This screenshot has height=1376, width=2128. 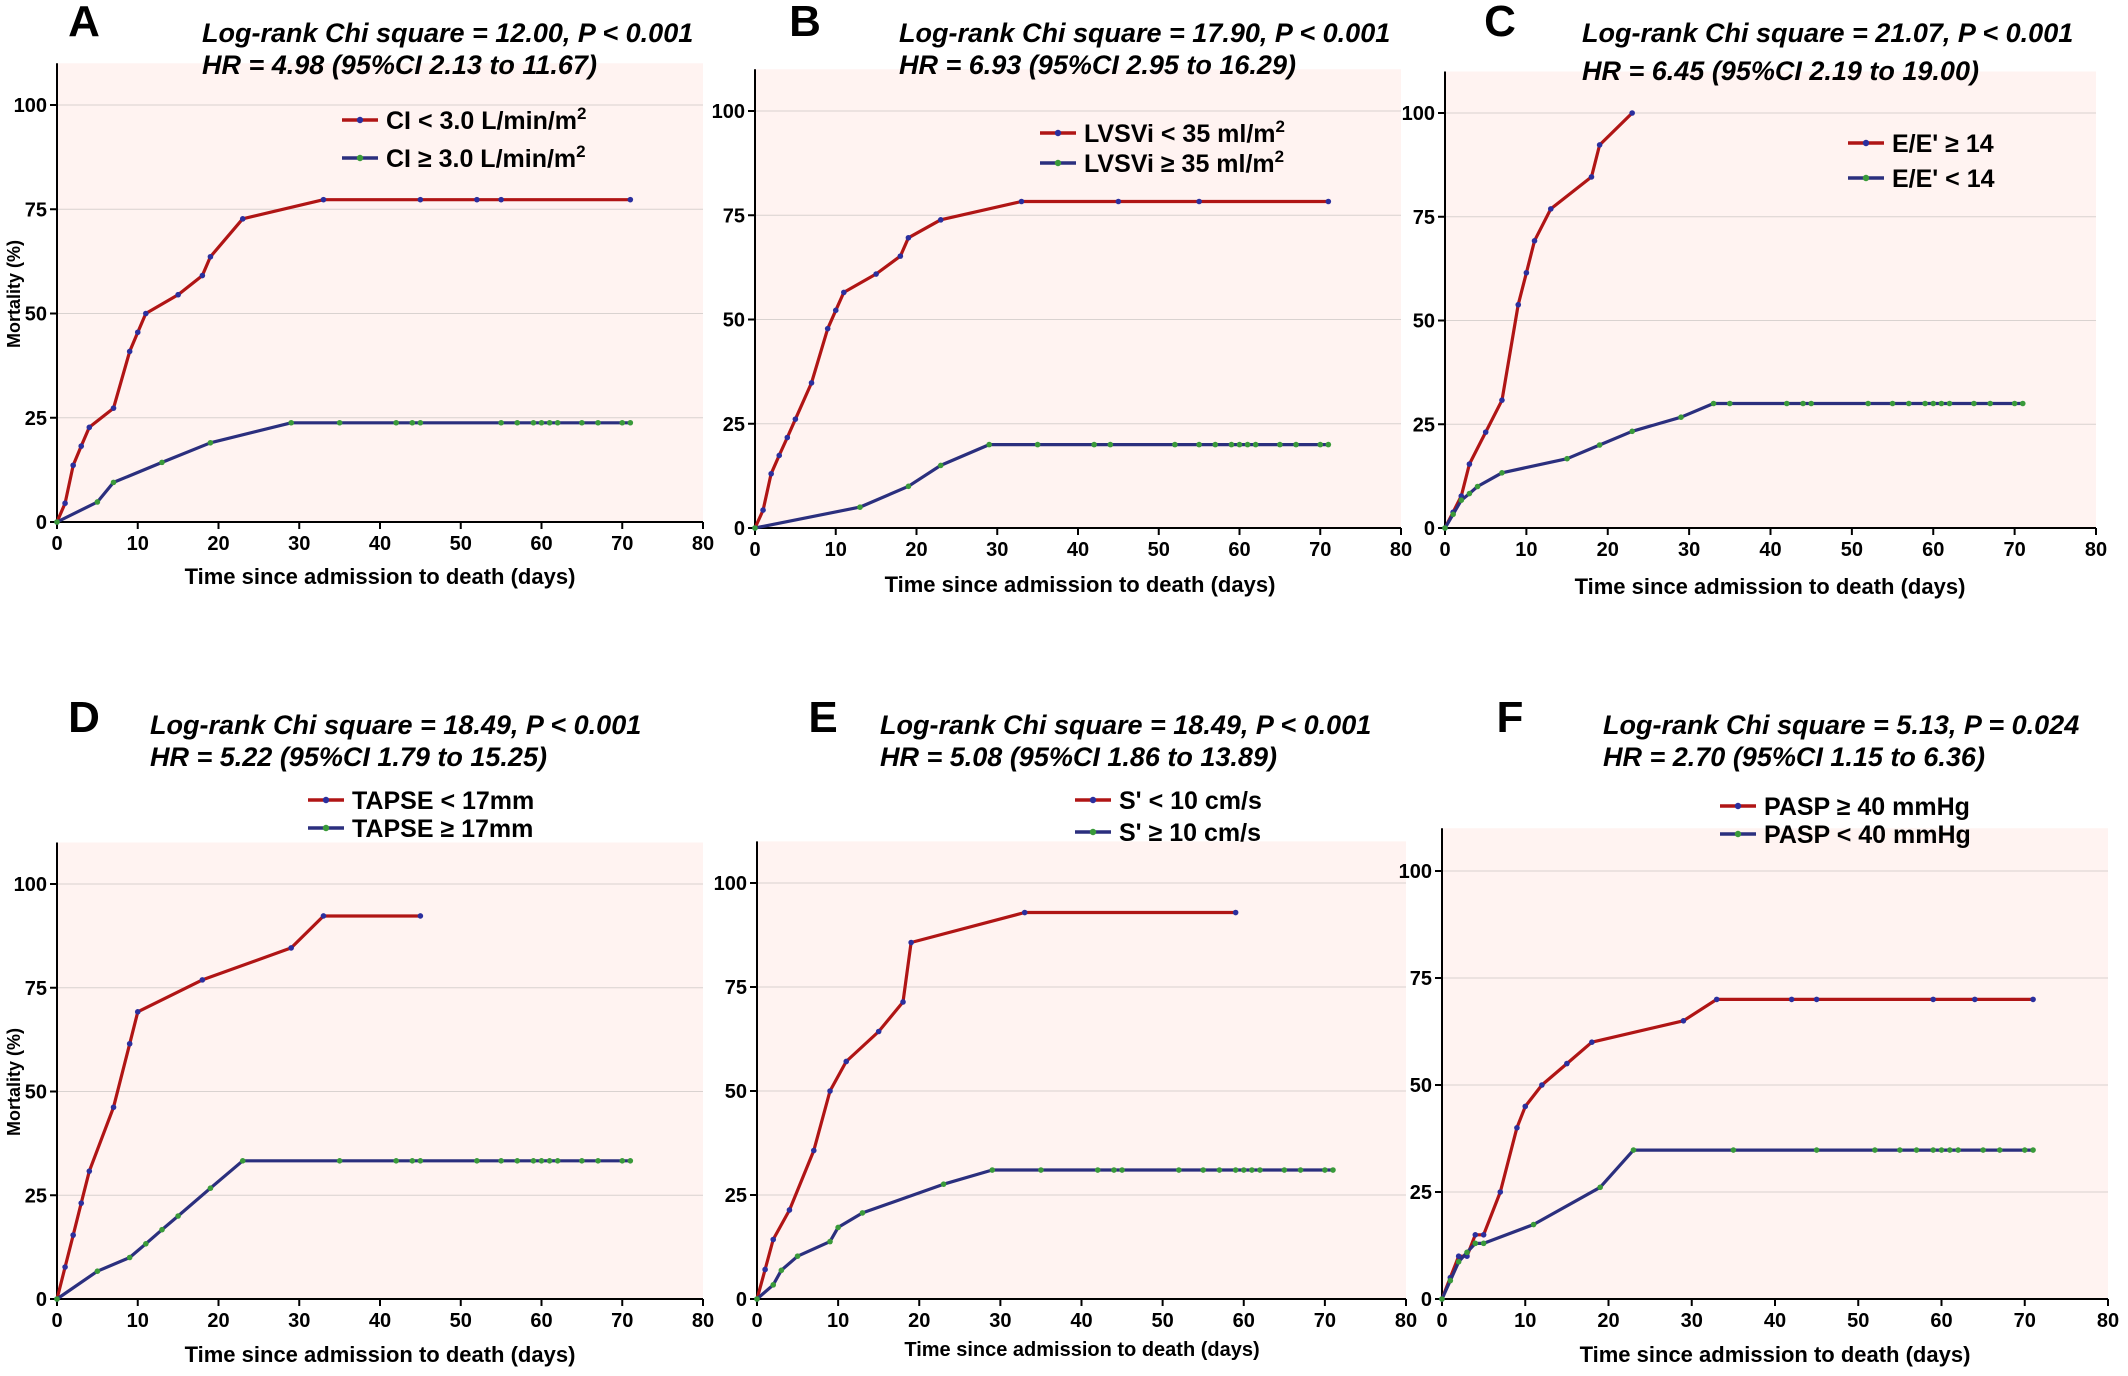 What do you see at coordinates (1780, 71) in the screenshot?
I see `hazard-ratio-stat: HR = 6.45 (95%CI 2.19 to 19.00)` at bounding box center [1780, 71].